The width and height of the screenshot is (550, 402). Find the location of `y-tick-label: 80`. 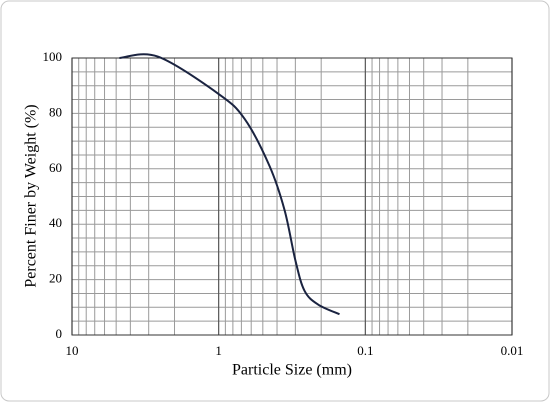

y-tick-label: 80 is located at coordinates (55, 111).